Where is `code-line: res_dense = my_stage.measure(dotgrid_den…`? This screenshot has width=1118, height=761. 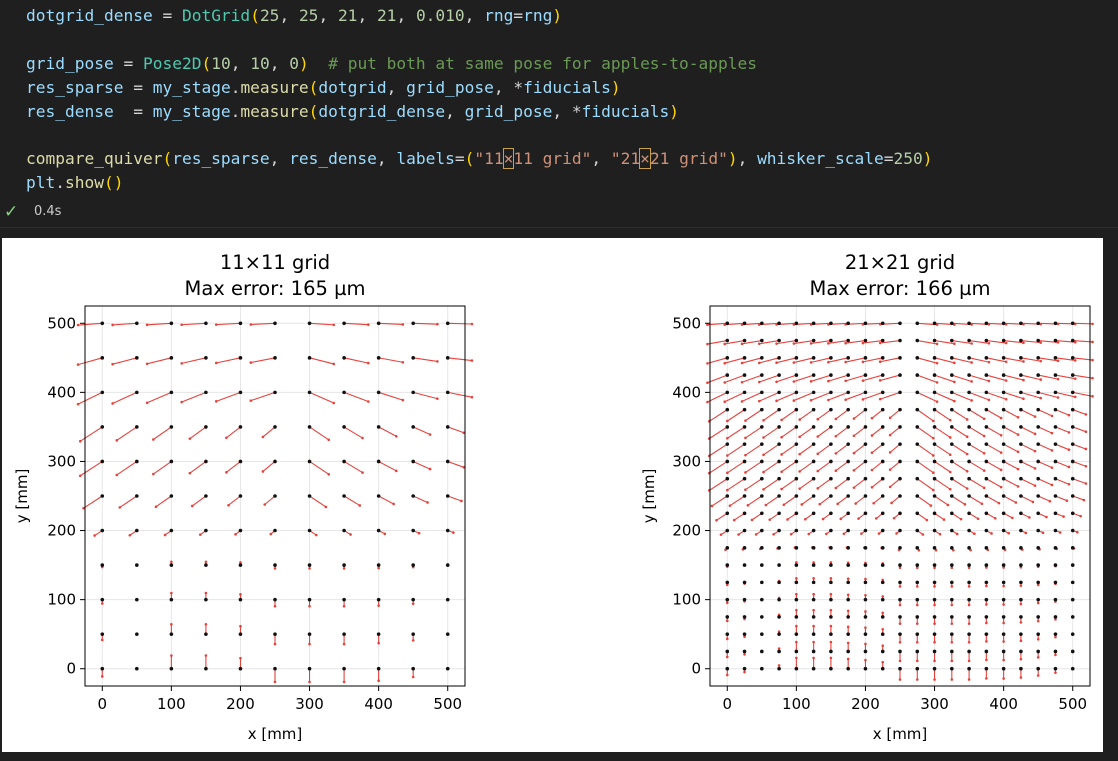
code-line: res_dense = my_stage.measure(dotgrid_den… is located at coordinates (352, 112).